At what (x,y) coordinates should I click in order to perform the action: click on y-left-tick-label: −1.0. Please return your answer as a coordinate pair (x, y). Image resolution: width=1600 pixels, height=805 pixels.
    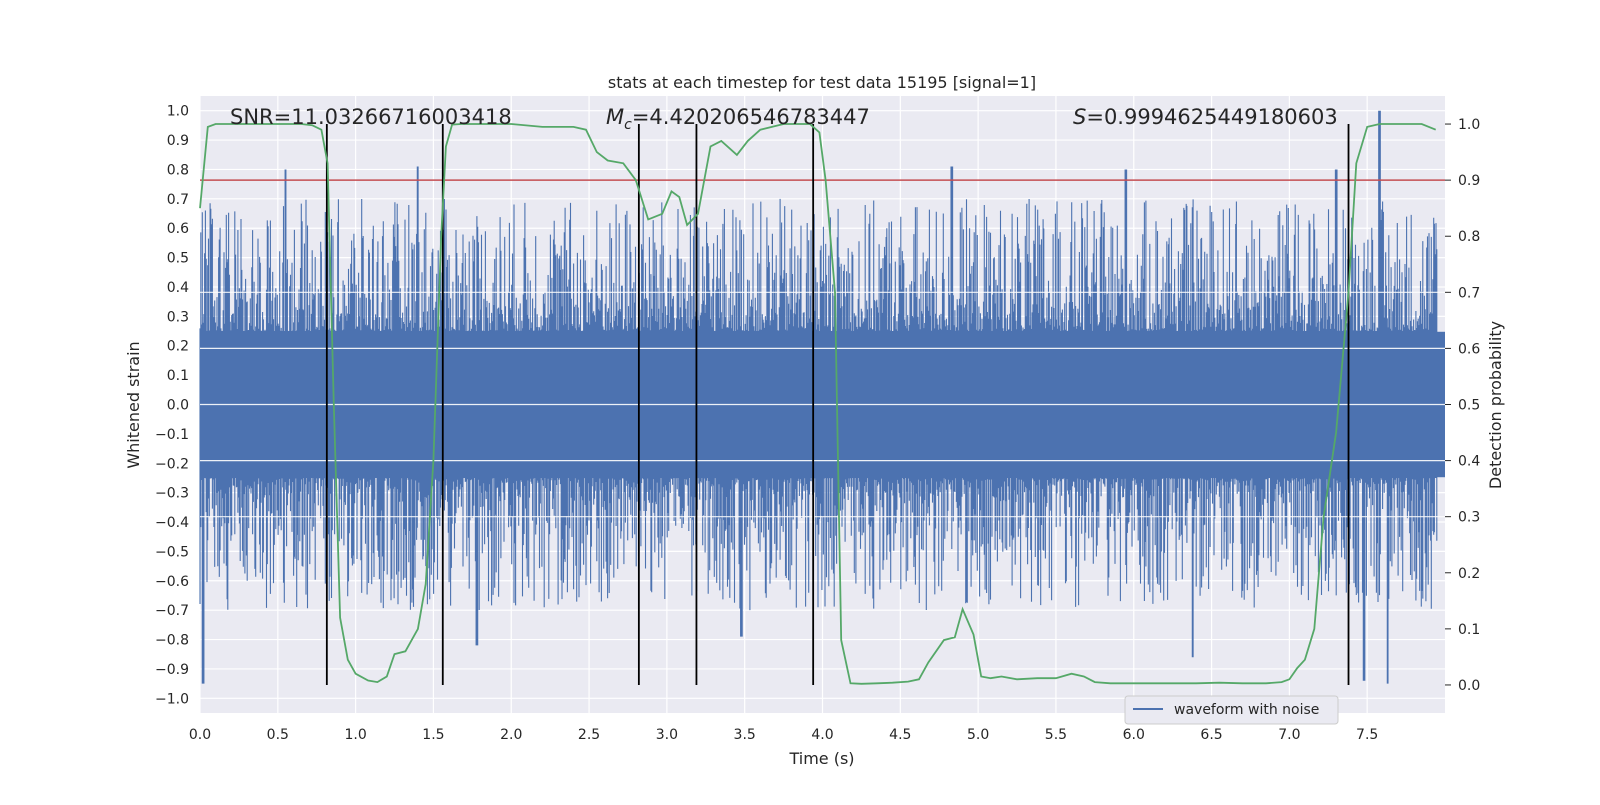
    Looking at the image, I should click on (172, 699).